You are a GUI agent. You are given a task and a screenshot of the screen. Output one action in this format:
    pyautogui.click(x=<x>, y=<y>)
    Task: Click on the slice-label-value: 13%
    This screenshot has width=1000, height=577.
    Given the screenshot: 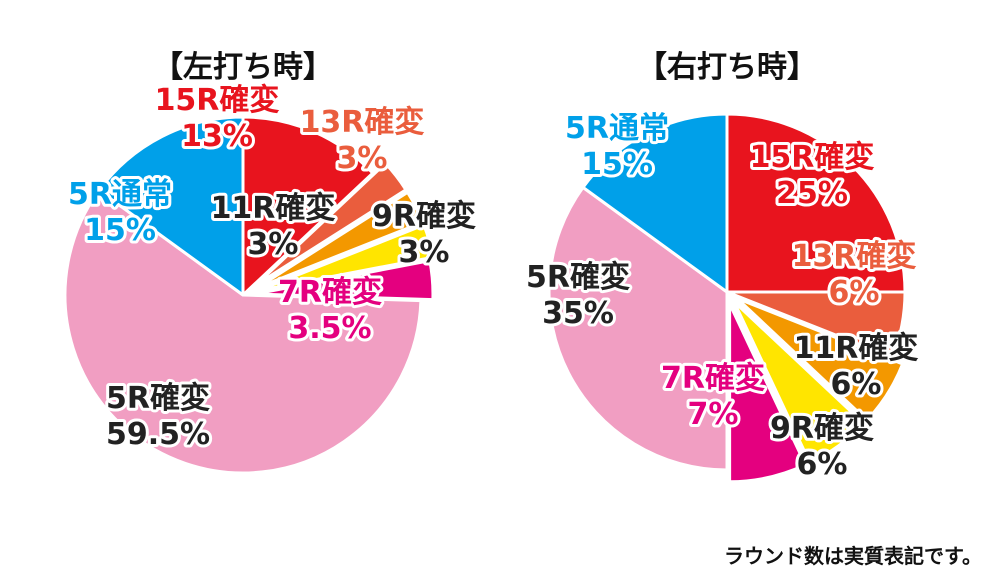 What is the action you would take?
    pyautogui.click(x=217, y=136)
    